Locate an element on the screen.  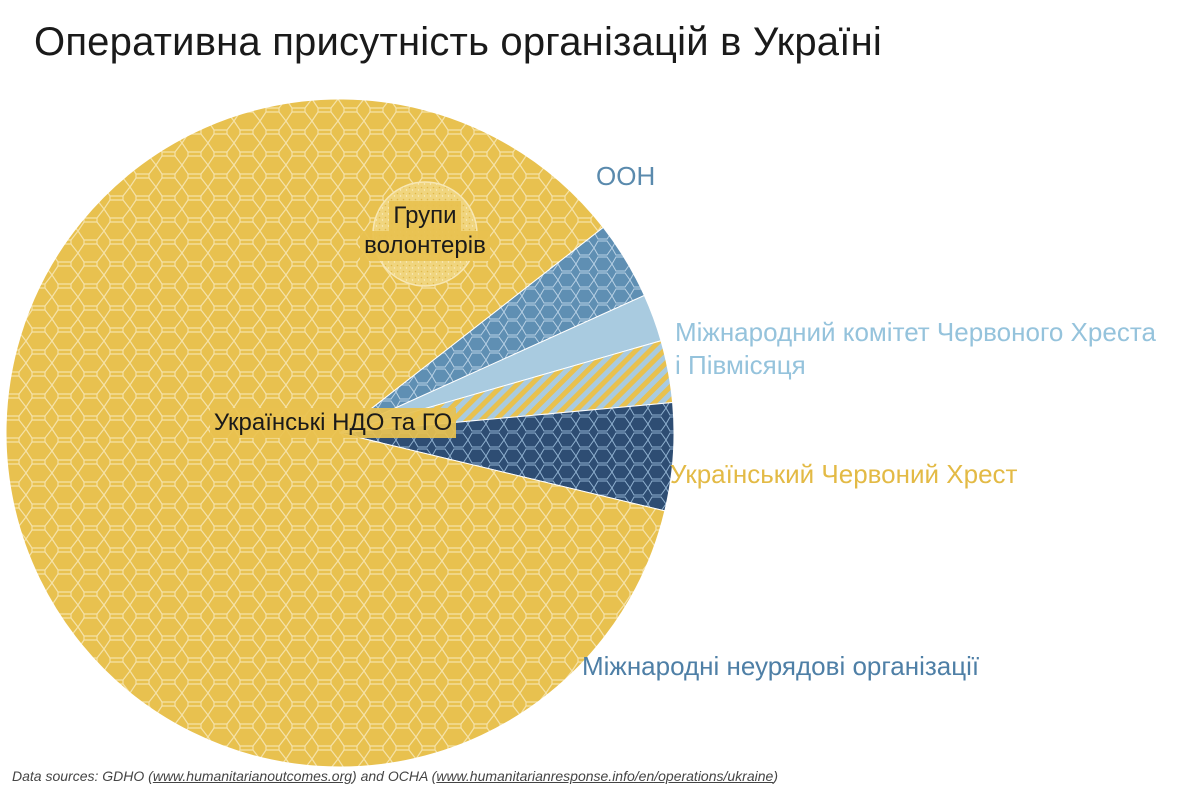
volunteers-label: Групи волонтерів is located at coordinates (425, 231).